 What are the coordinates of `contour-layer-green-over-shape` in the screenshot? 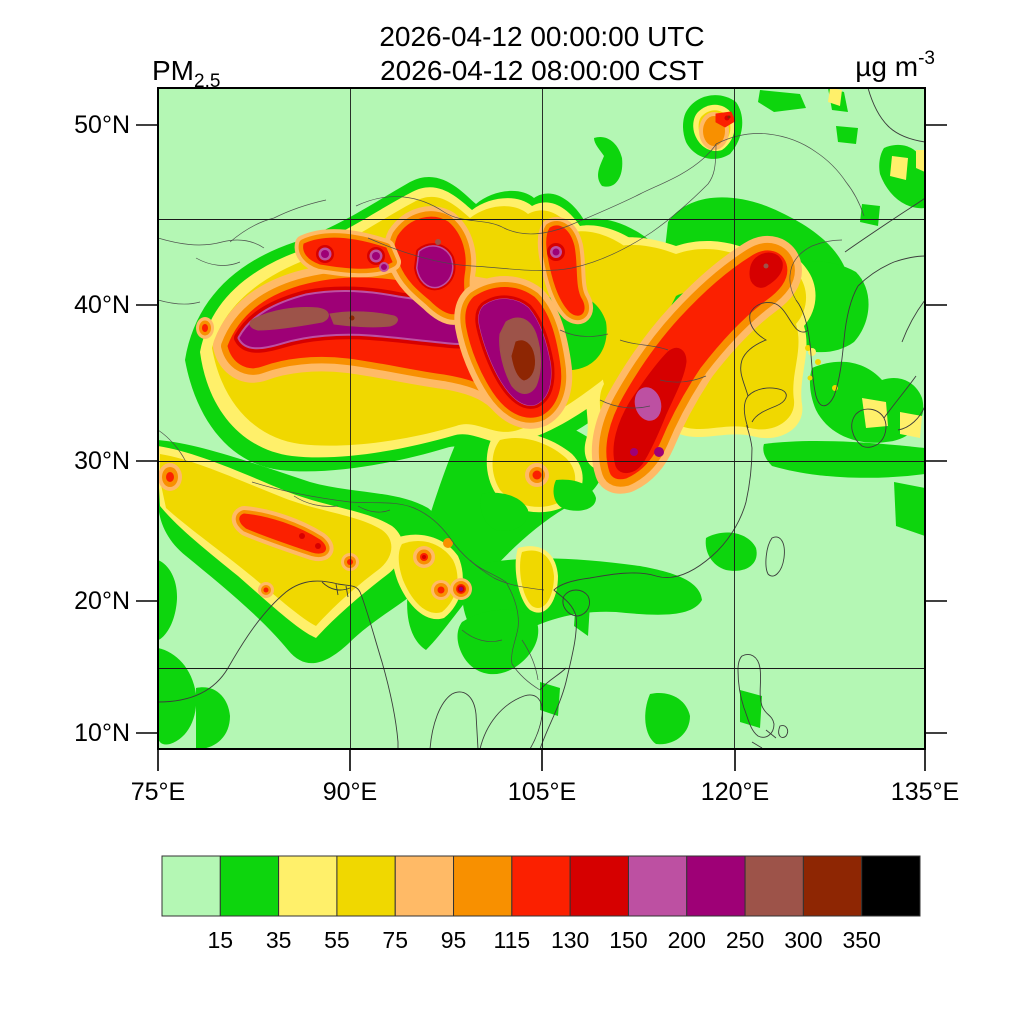 It's located at (504, 511).